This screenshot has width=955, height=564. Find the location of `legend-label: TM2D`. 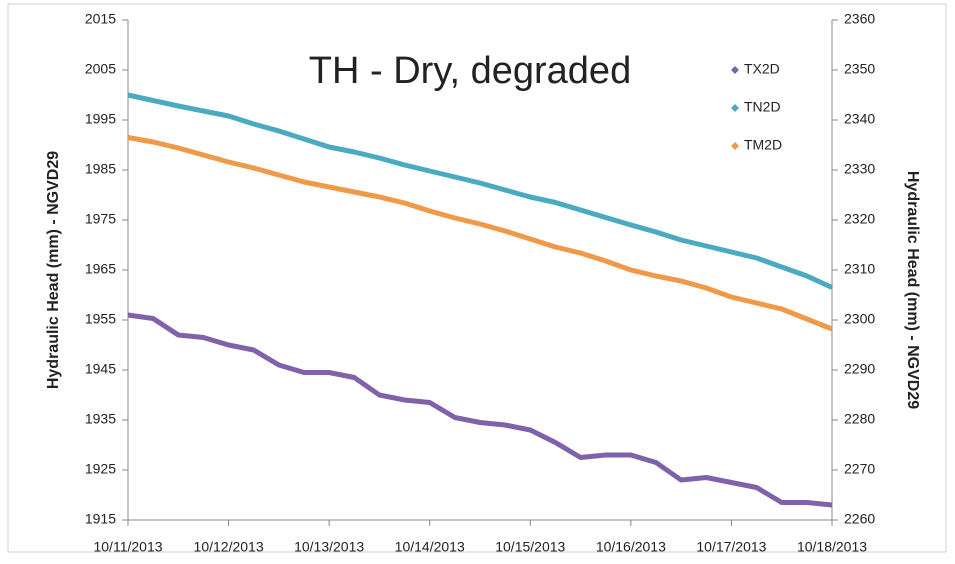

legend-label: TM2D is located at coordinates (763, 145).